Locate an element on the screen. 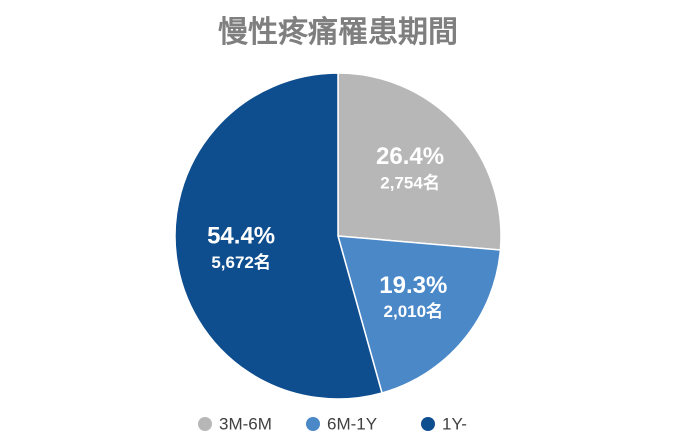 The width and height of the screenshot is (675, 448). count-label: 5,672名 is located at coordinates (241, 262).